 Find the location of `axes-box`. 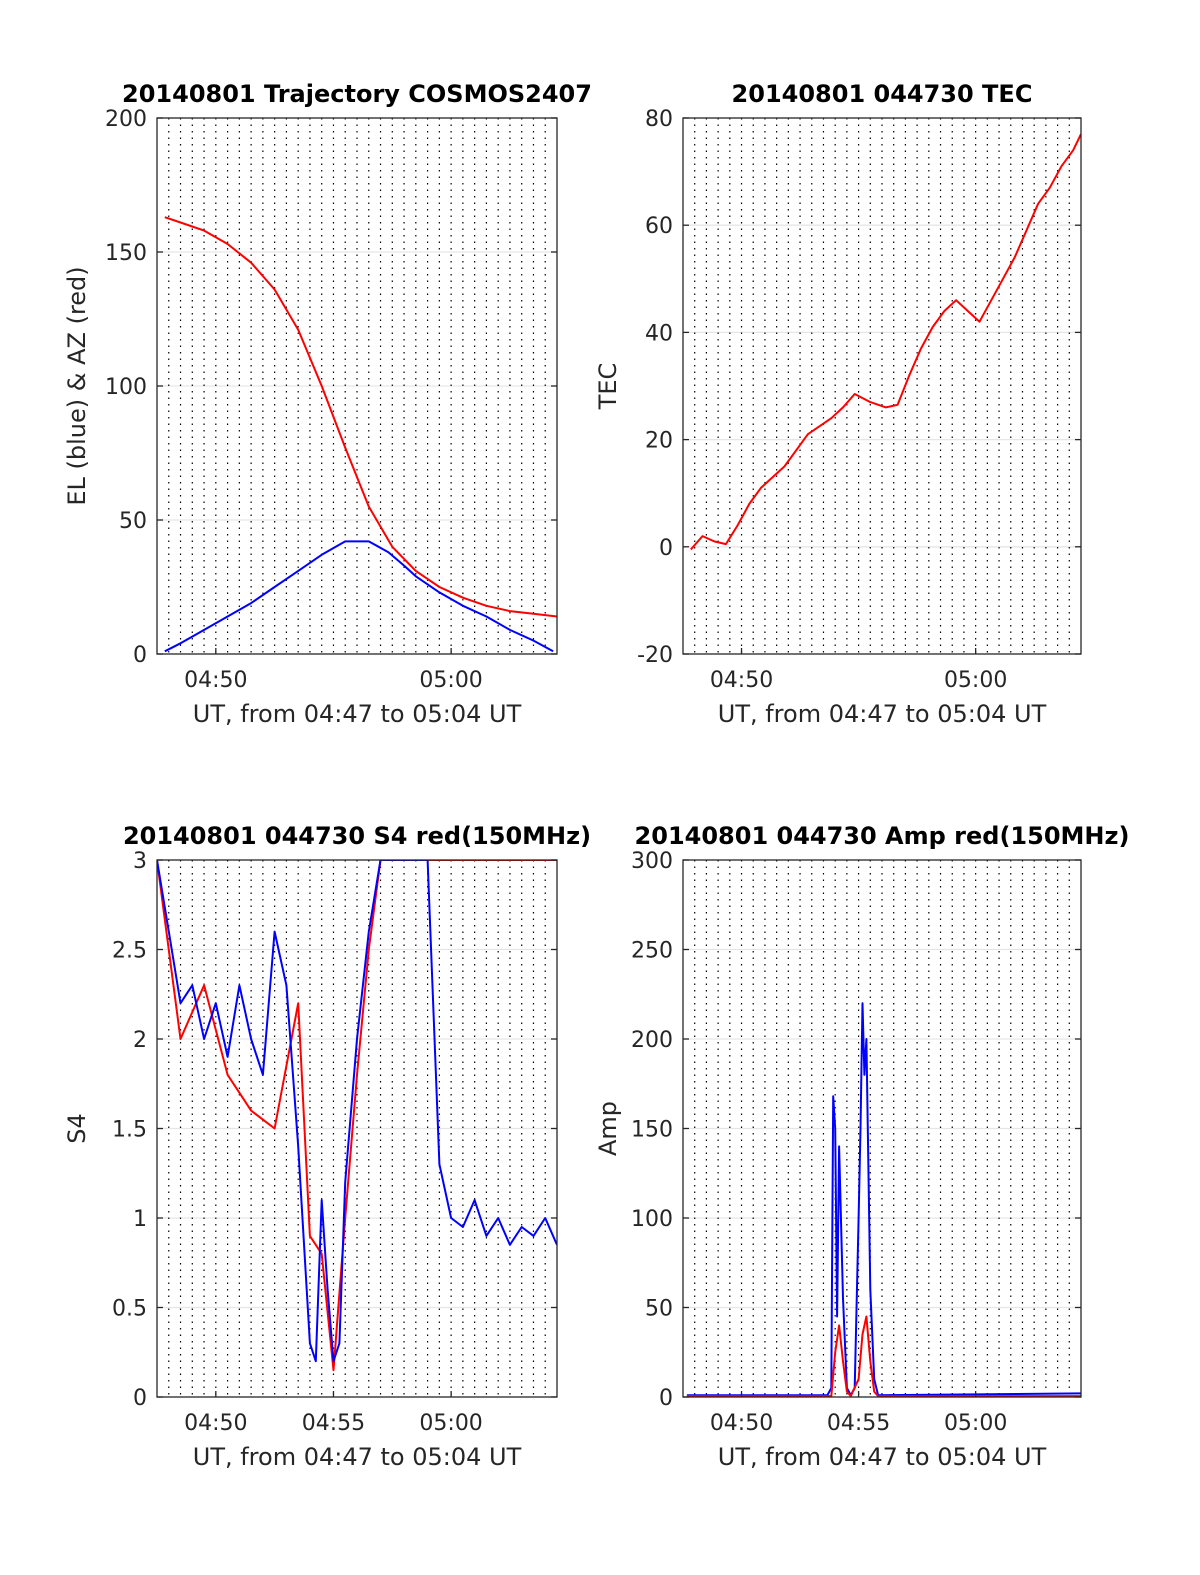

axes-box is located at coordinates (882, 386).